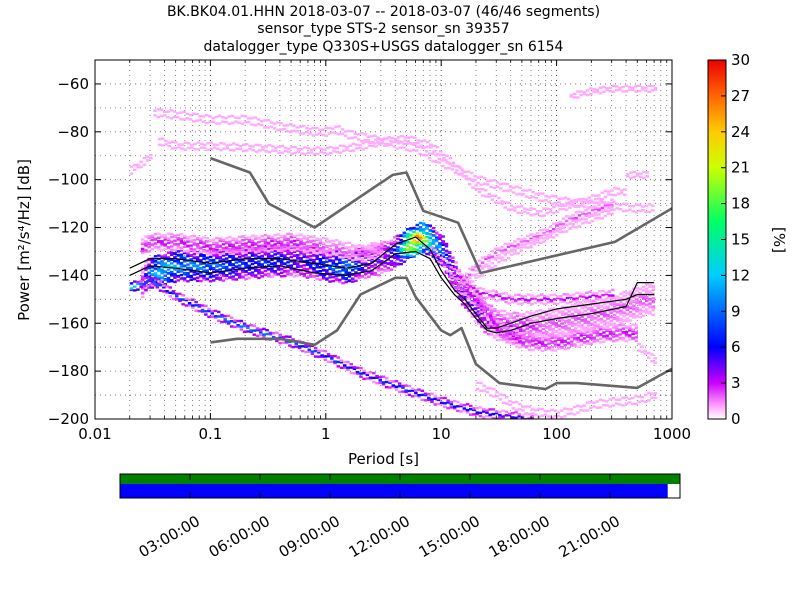 This screenshot has height=600, width=800. What do you see at coordinates (441, 434) in the screenshot?
I see `x-tick-label: 10` at bounding box center [441, 434].